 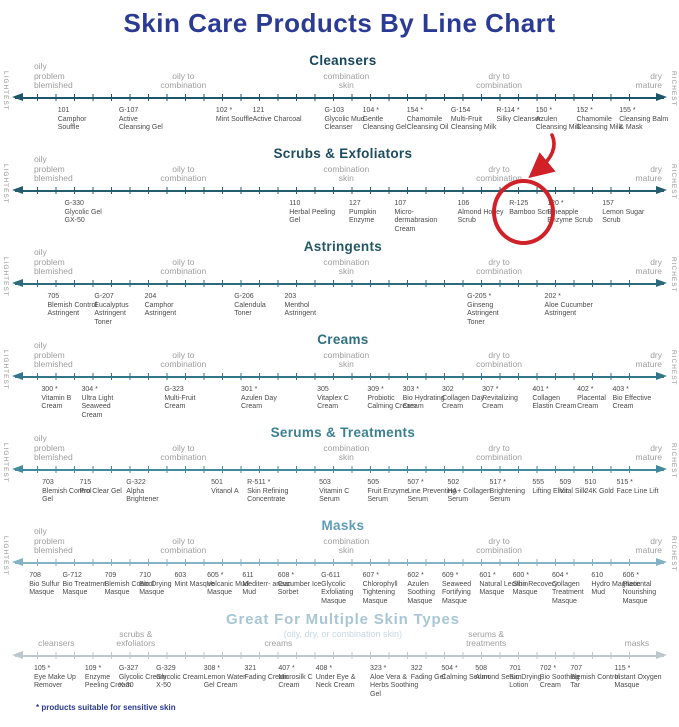 What do you see at coordinates (416, 668) in the screenshot?
I see `product-code: 322` at bounding box center [416, 668].